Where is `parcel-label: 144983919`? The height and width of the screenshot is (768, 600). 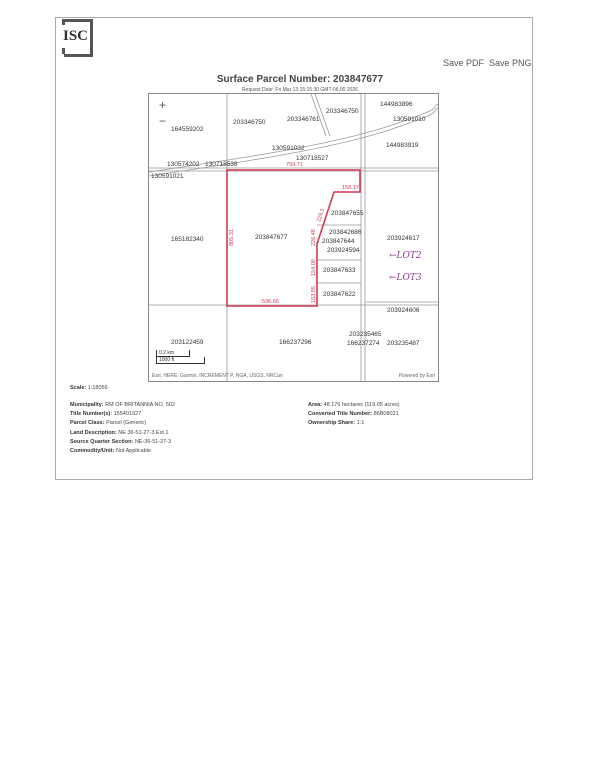 parcel-label: 144983919 is located at coordinates (402, 145).